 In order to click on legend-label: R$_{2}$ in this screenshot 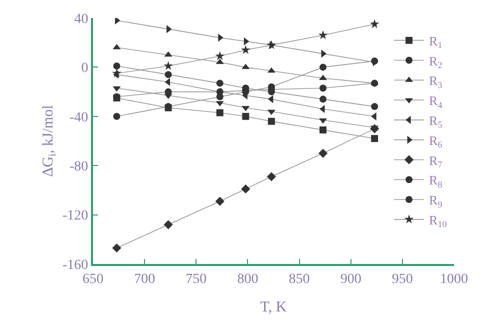, I will do `click(436, 61)`.